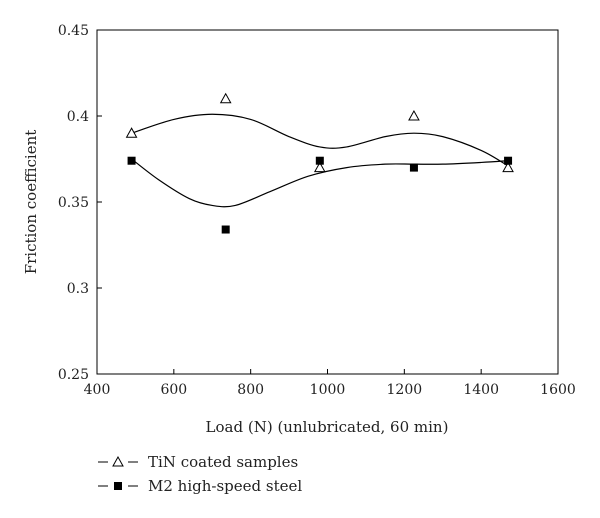  Describe the element at coordinates (78, 117) in the screenshot. I see `y-tick-label-3: 0.4` at that location.